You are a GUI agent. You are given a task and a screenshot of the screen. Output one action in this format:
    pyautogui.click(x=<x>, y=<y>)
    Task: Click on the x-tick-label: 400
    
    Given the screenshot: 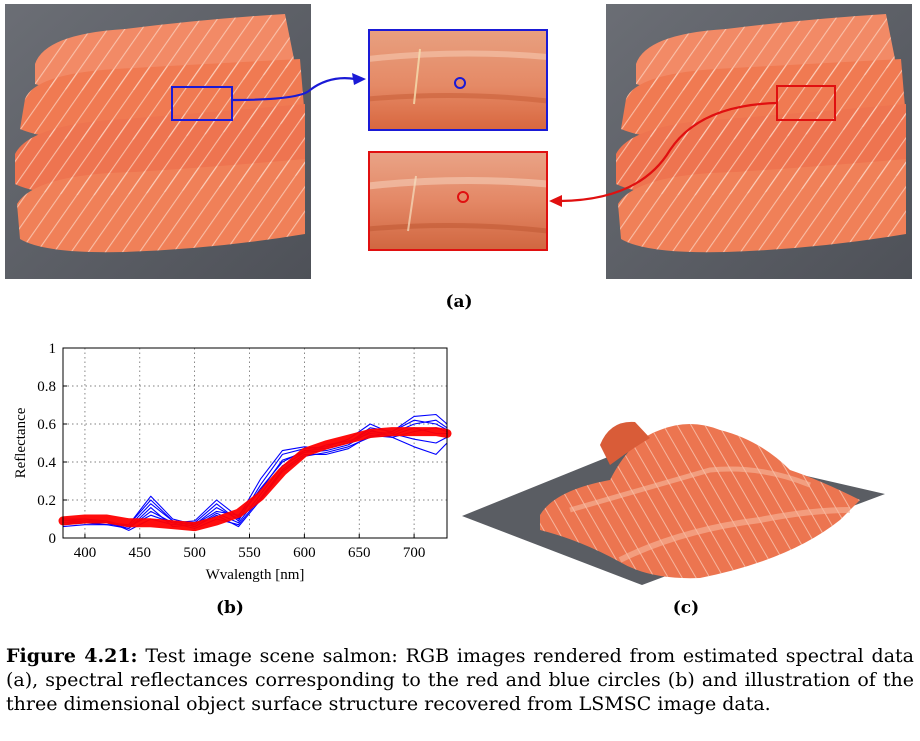 What is the action you would take?
    pyautogui.click(x=85, y=553)
    